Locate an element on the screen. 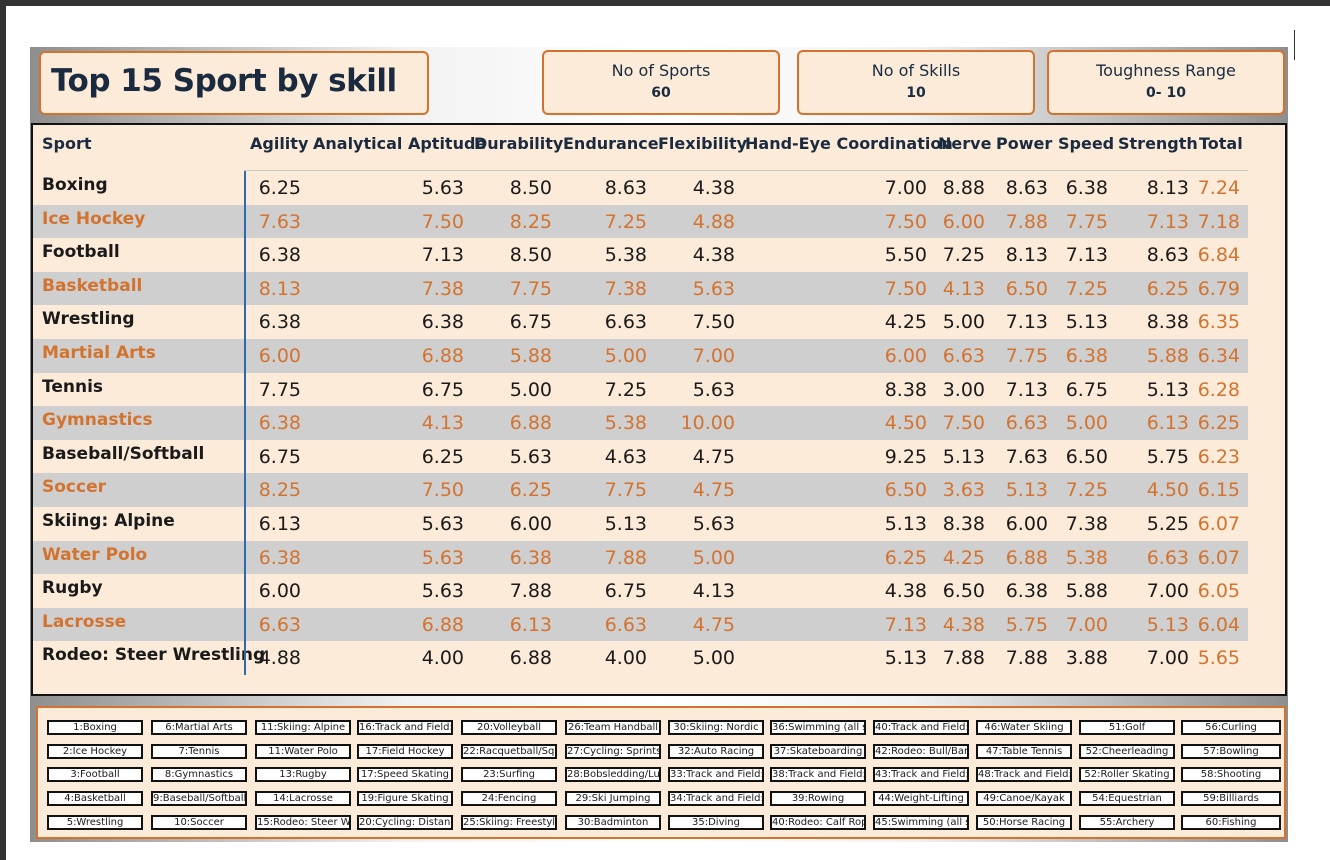 The height and width of the screenshot is (860, 1330). total-value: 6.04 is located at coordinates (1218, 624).